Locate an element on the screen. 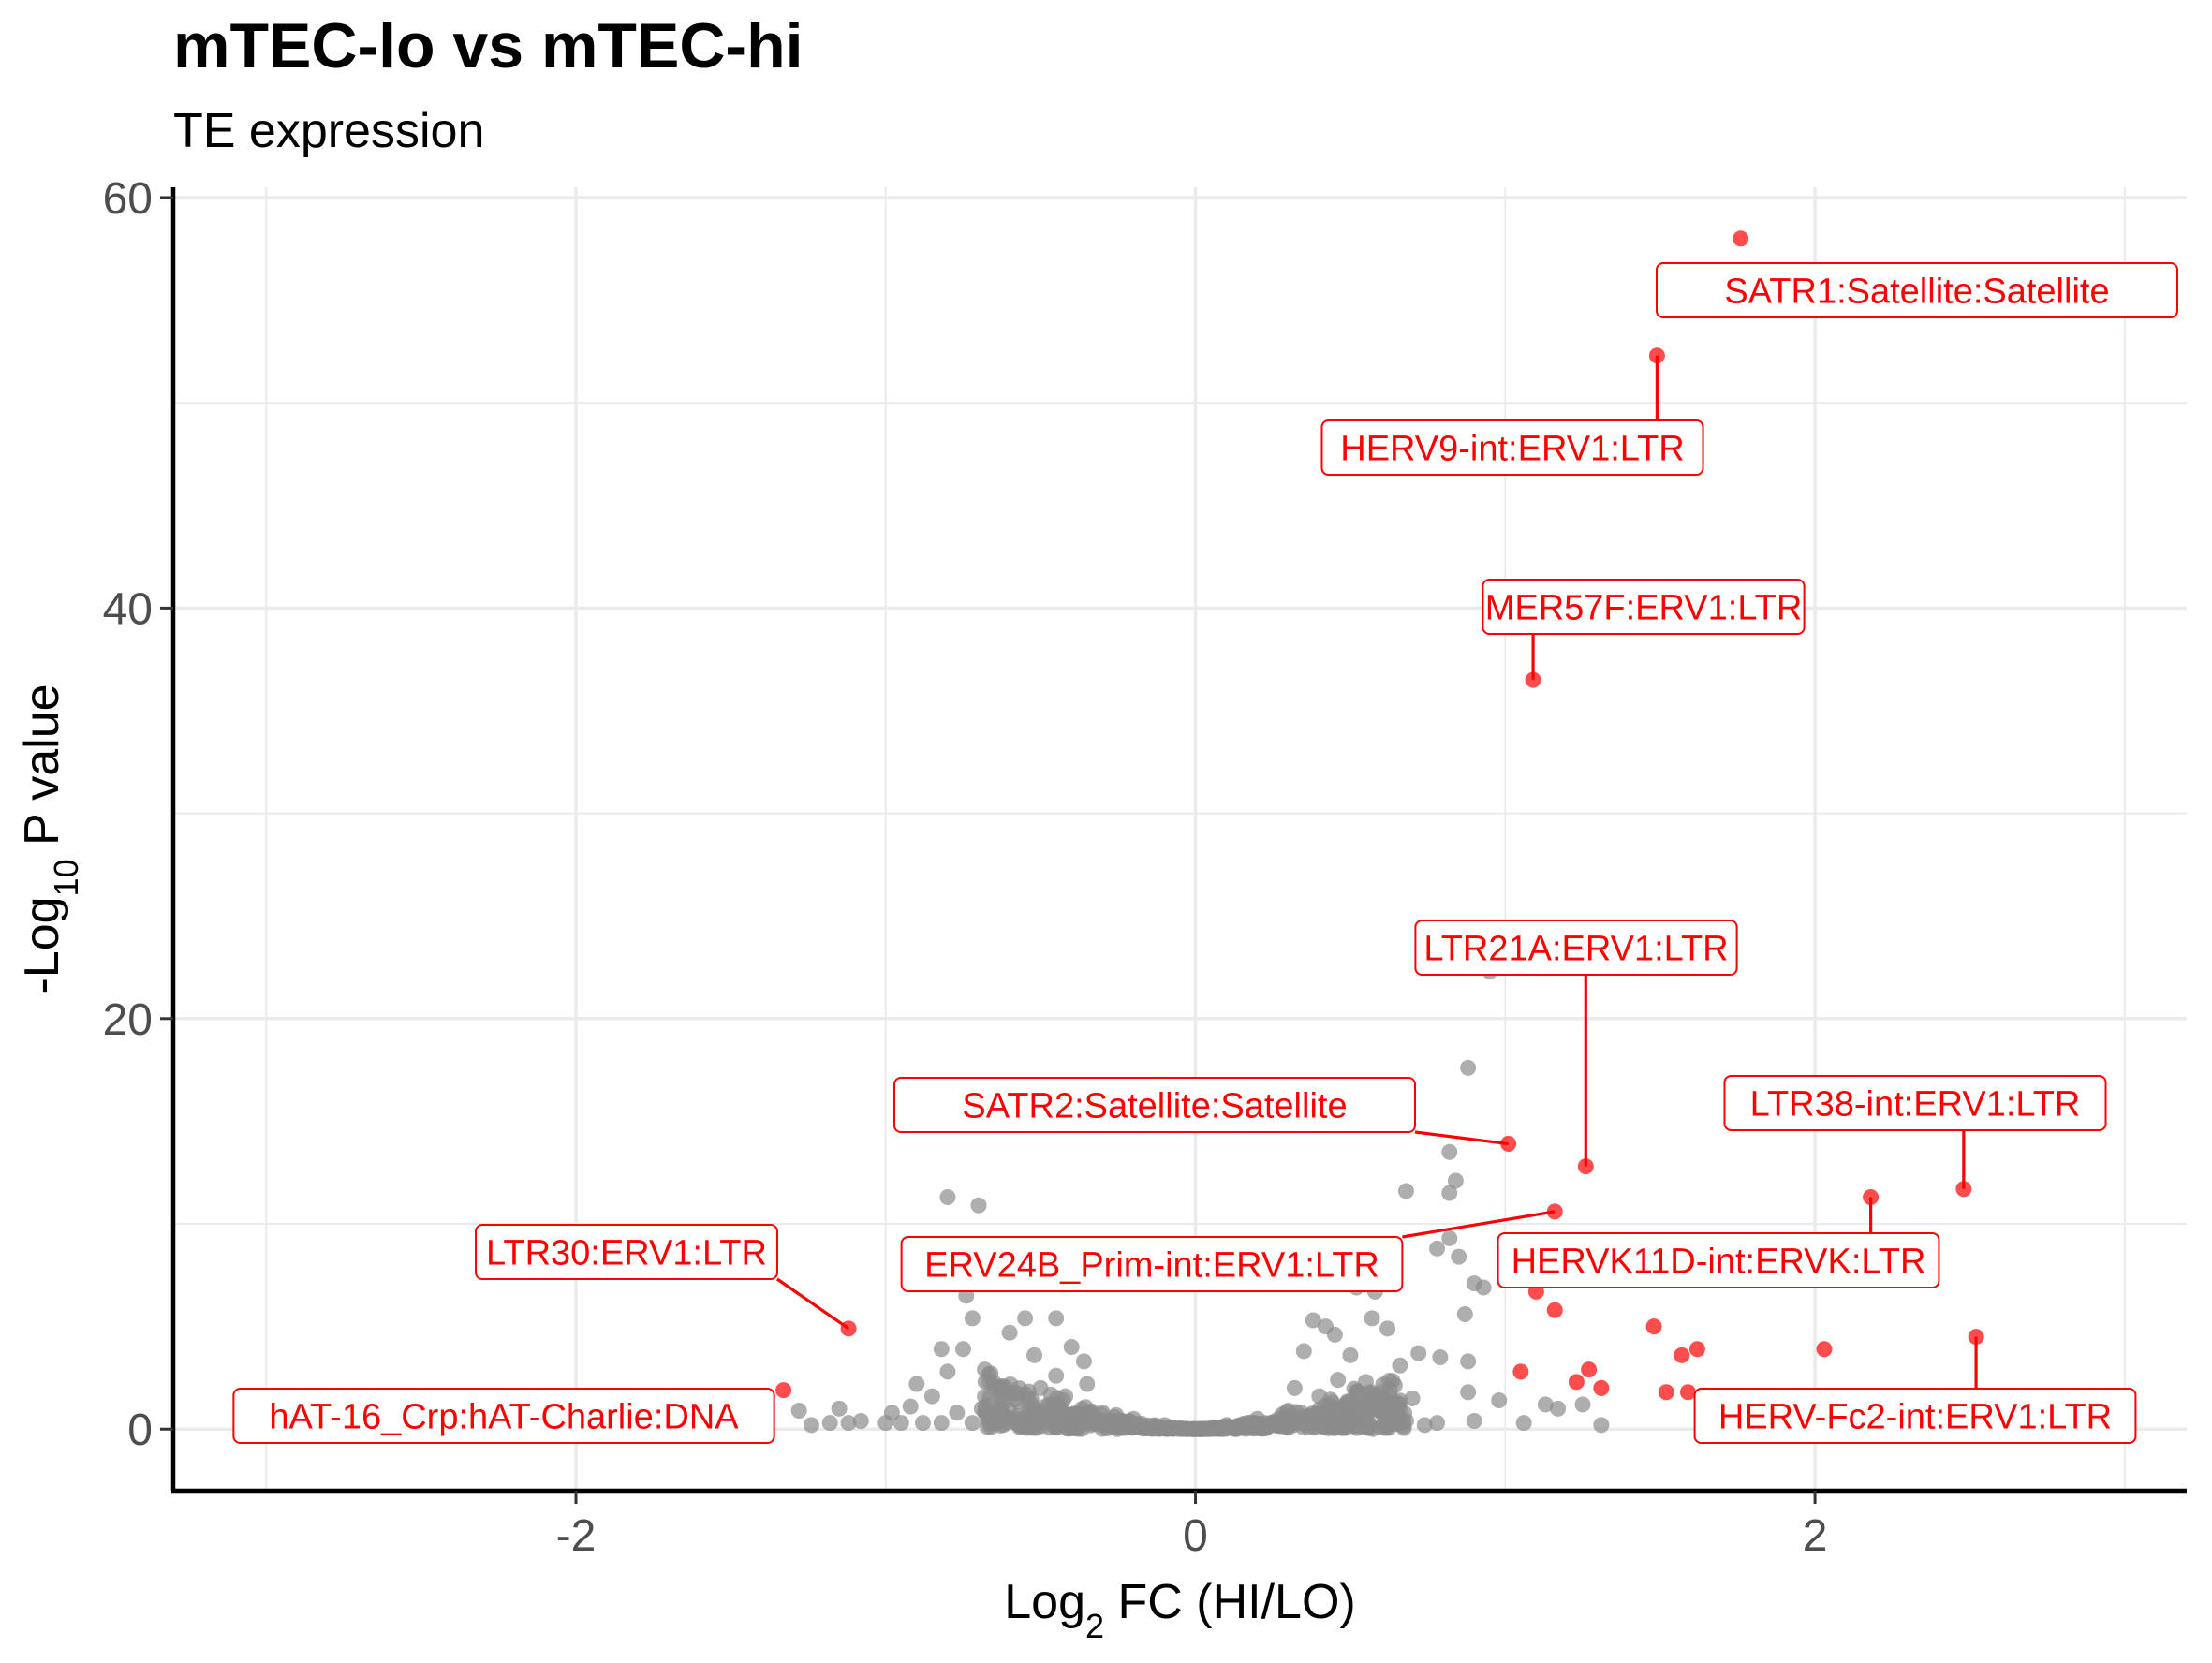  x-tick-label: -2 is located at coordinates (576, 1536).